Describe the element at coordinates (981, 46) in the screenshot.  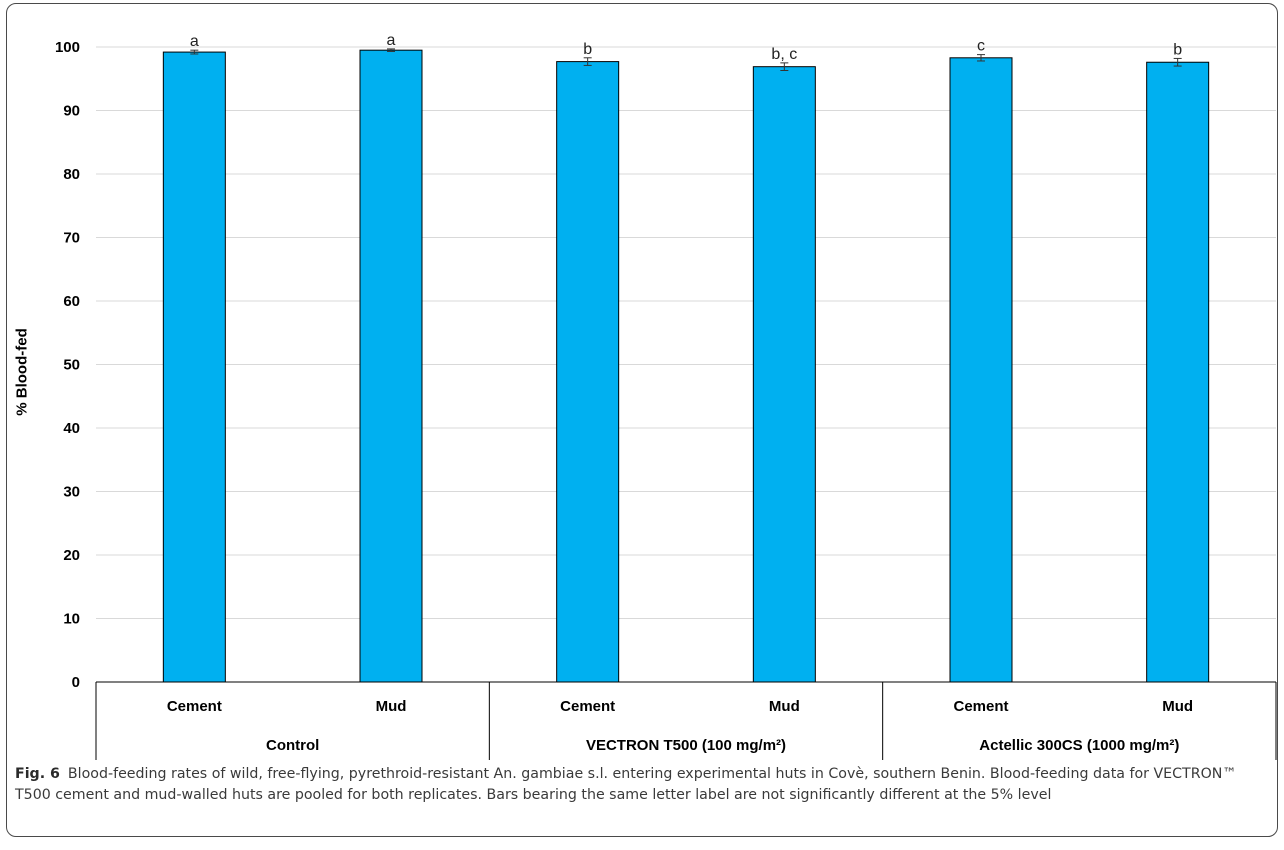
I see `significance-label: c` at that location.